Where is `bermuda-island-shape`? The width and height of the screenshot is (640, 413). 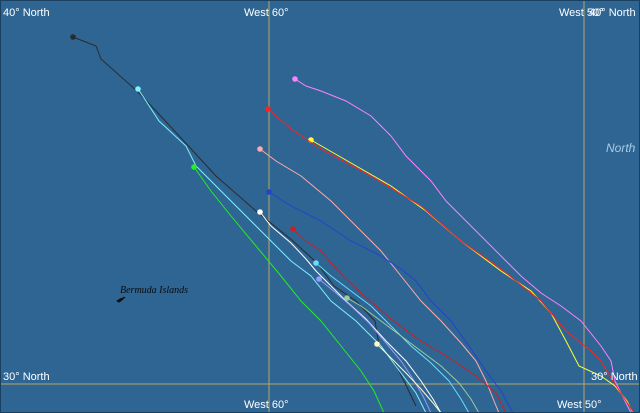
bermuda-island-shape is located at coordinates (121, 299).